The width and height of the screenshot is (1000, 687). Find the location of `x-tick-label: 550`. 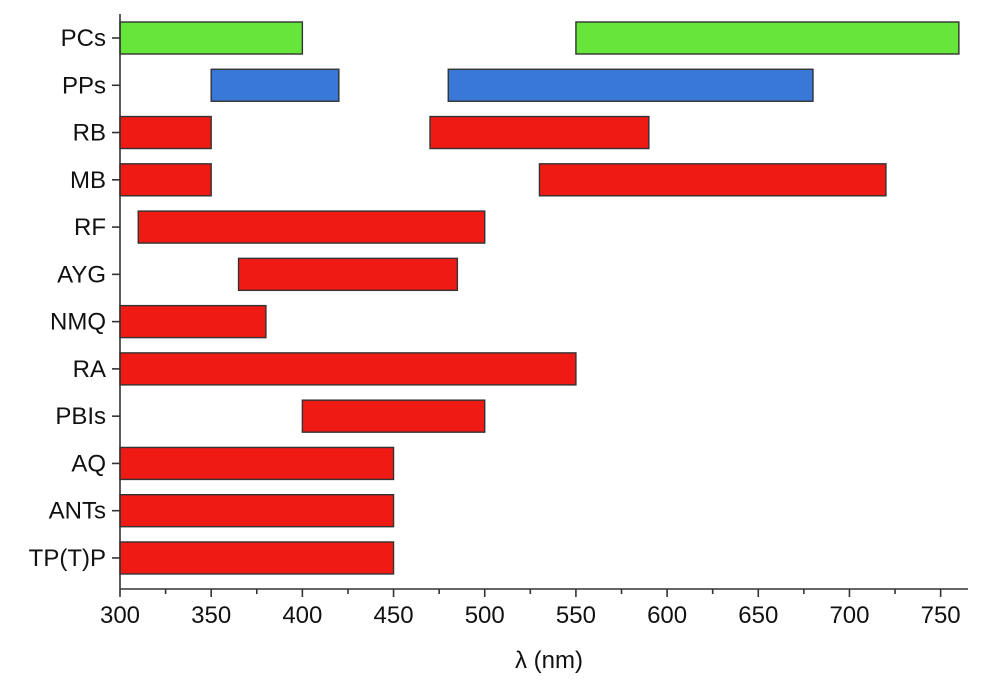

x-tick-label: 550 is located at coordinates (576, 615).